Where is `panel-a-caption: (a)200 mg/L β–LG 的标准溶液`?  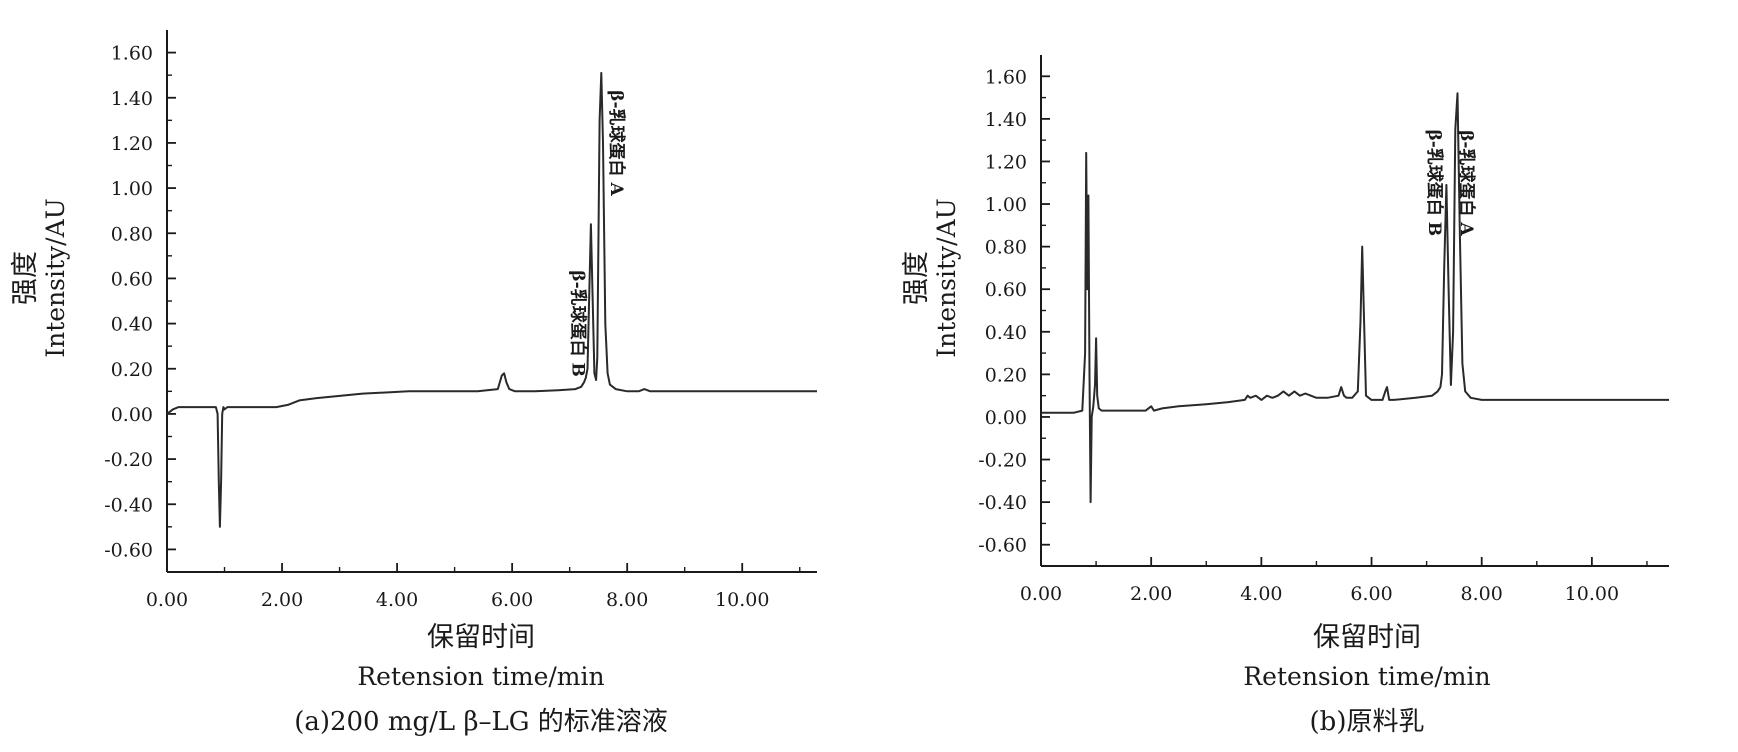 panel-a-caption: (a)200 mg/L β–LG 的标准溶液 is located at coordinates (481, 722).